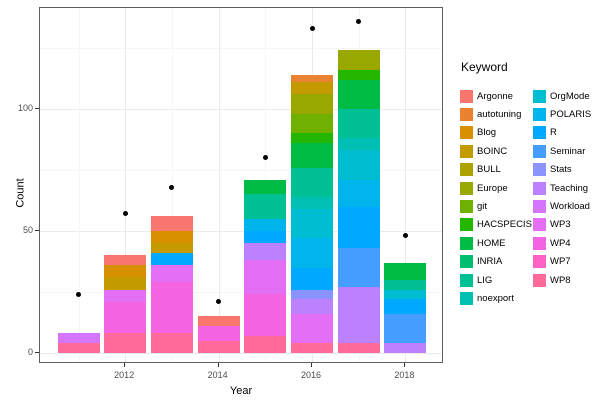 This screenshot has width=600, height=400. Describe the element at coordinates (312, 123) in the screenshot. I see `bar-segment-git` at that location.